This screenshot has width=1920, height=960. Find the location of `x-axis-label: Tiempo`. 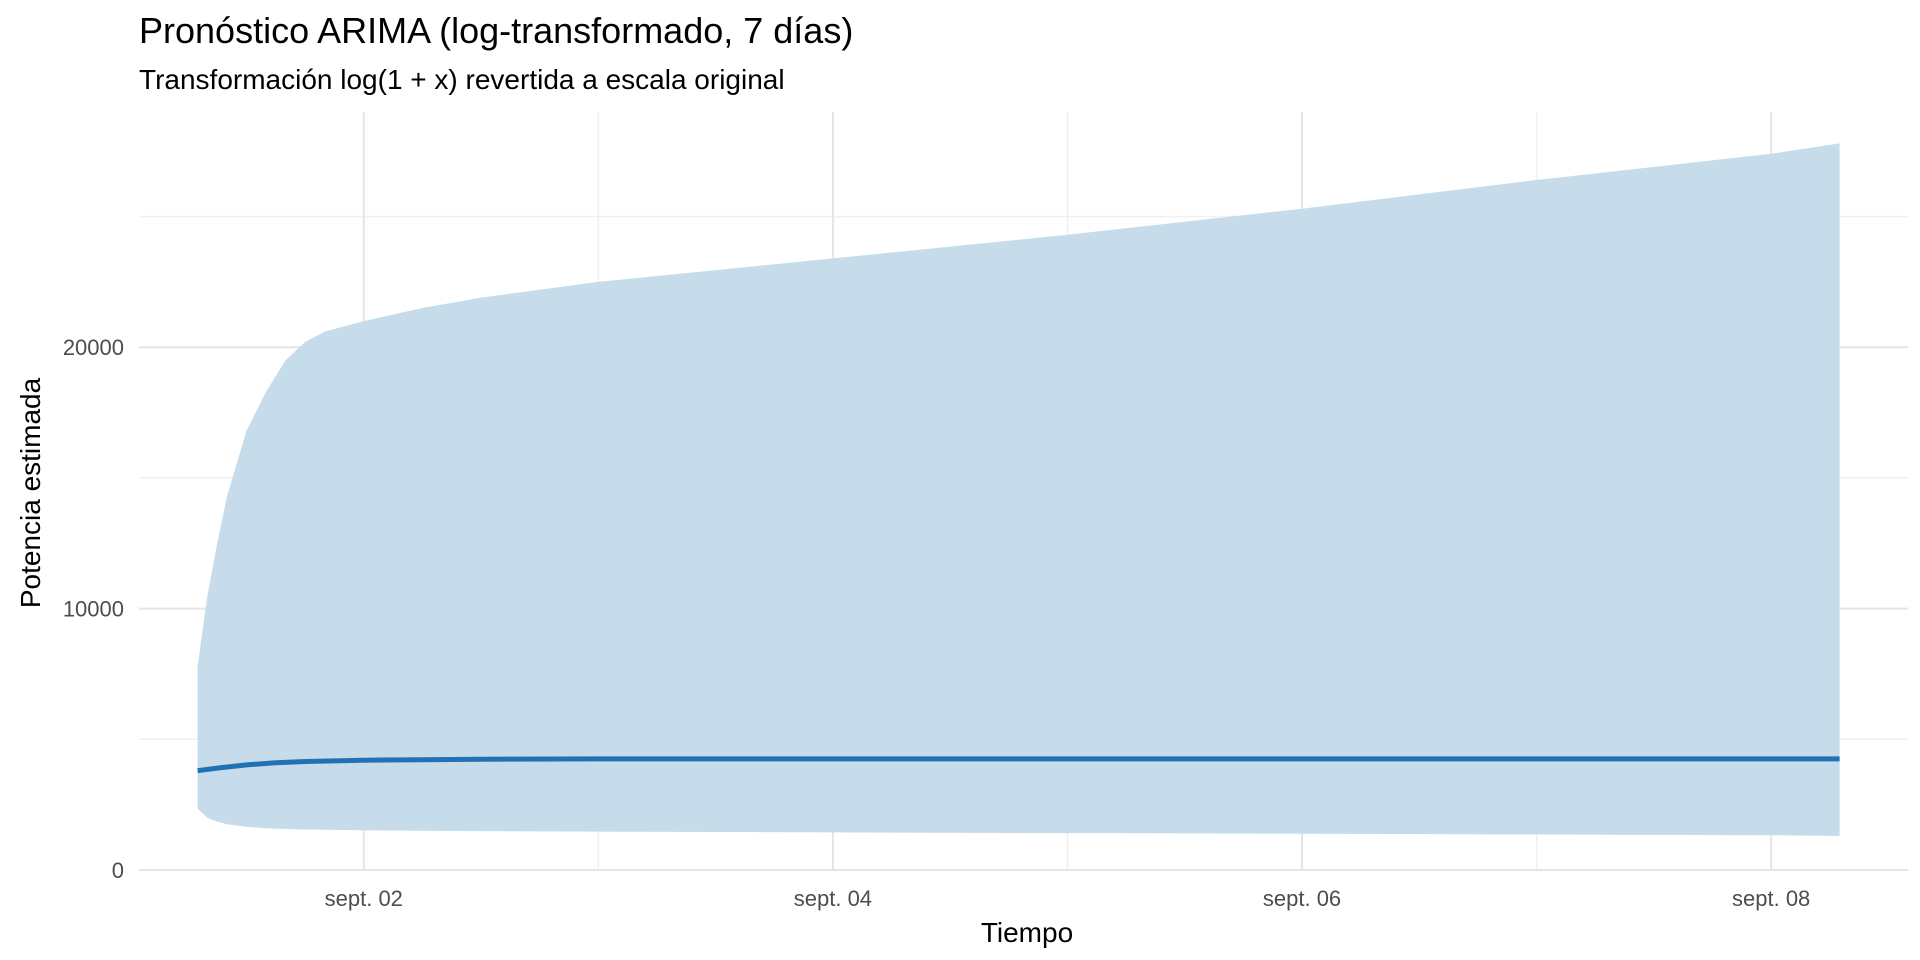

x-axis-label: Tiempo is located at coordinates (1027, 932).